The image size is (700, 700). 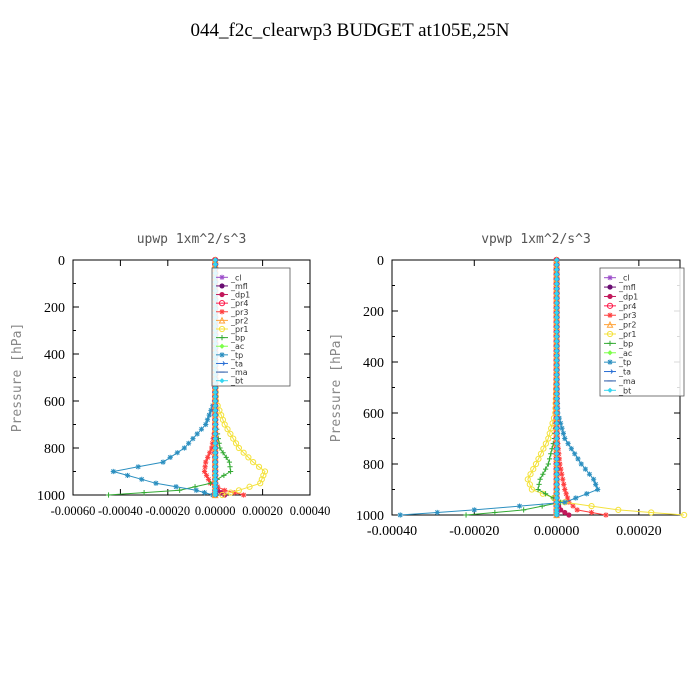 I want to click on legend-label: _bp, so click(x=237, y=338).